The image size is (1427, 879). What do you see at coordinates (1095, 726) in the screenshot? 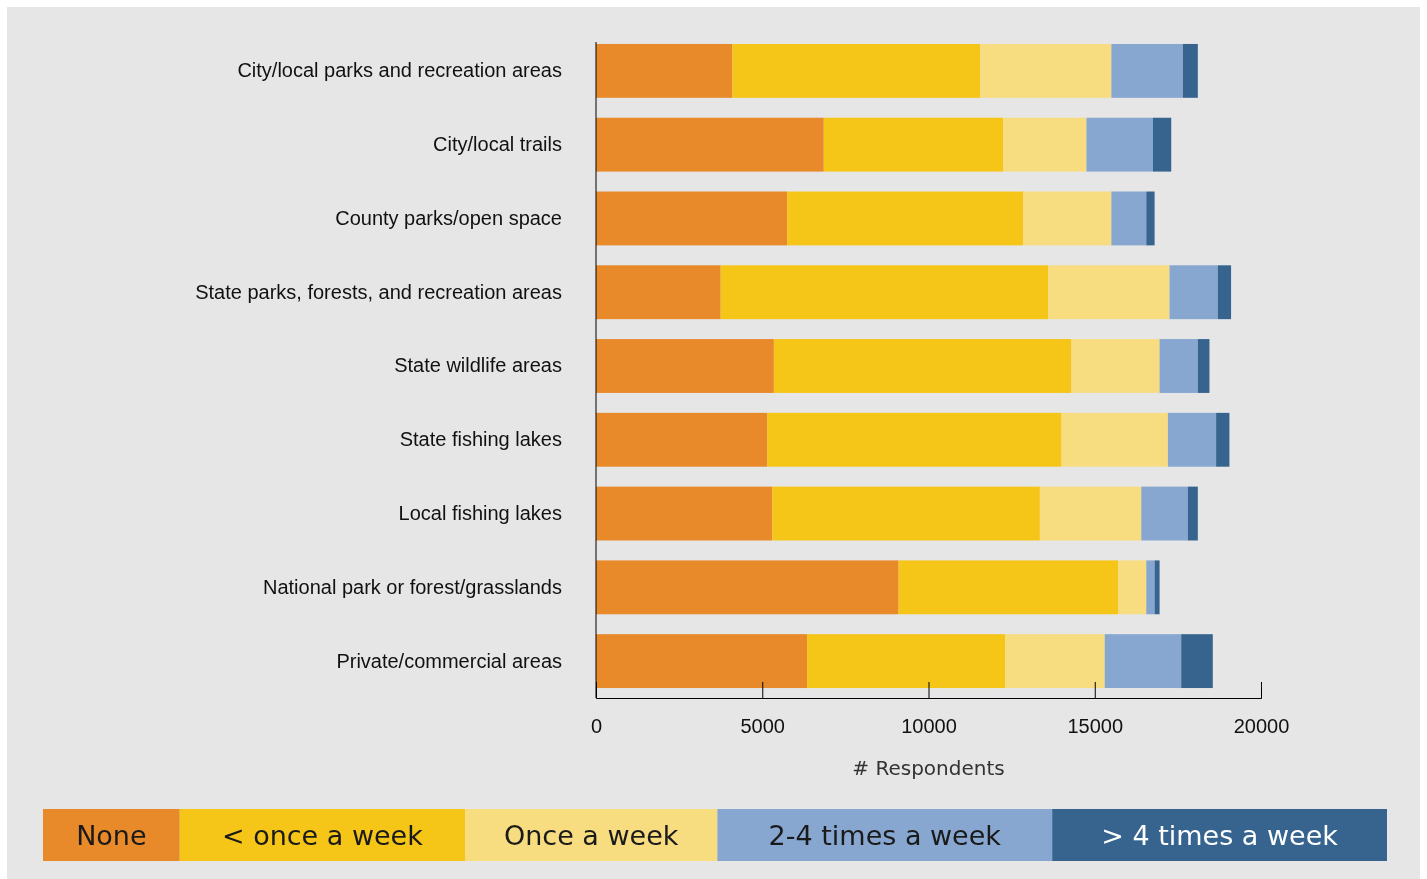
I see `x-tick-label: 15000` at bounding box center [1095, 726].